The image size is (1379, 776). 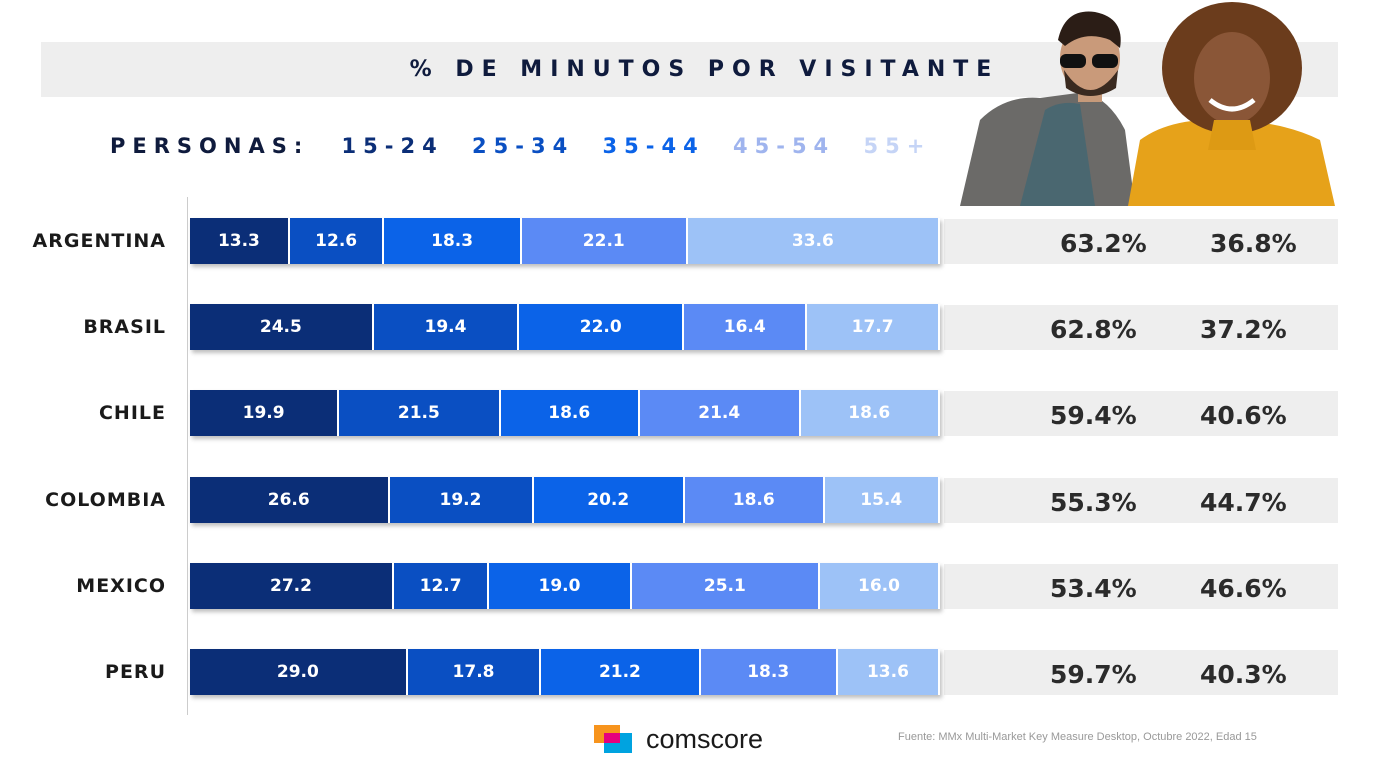 I want to click on people-photo, so click(x=1150, y=103).